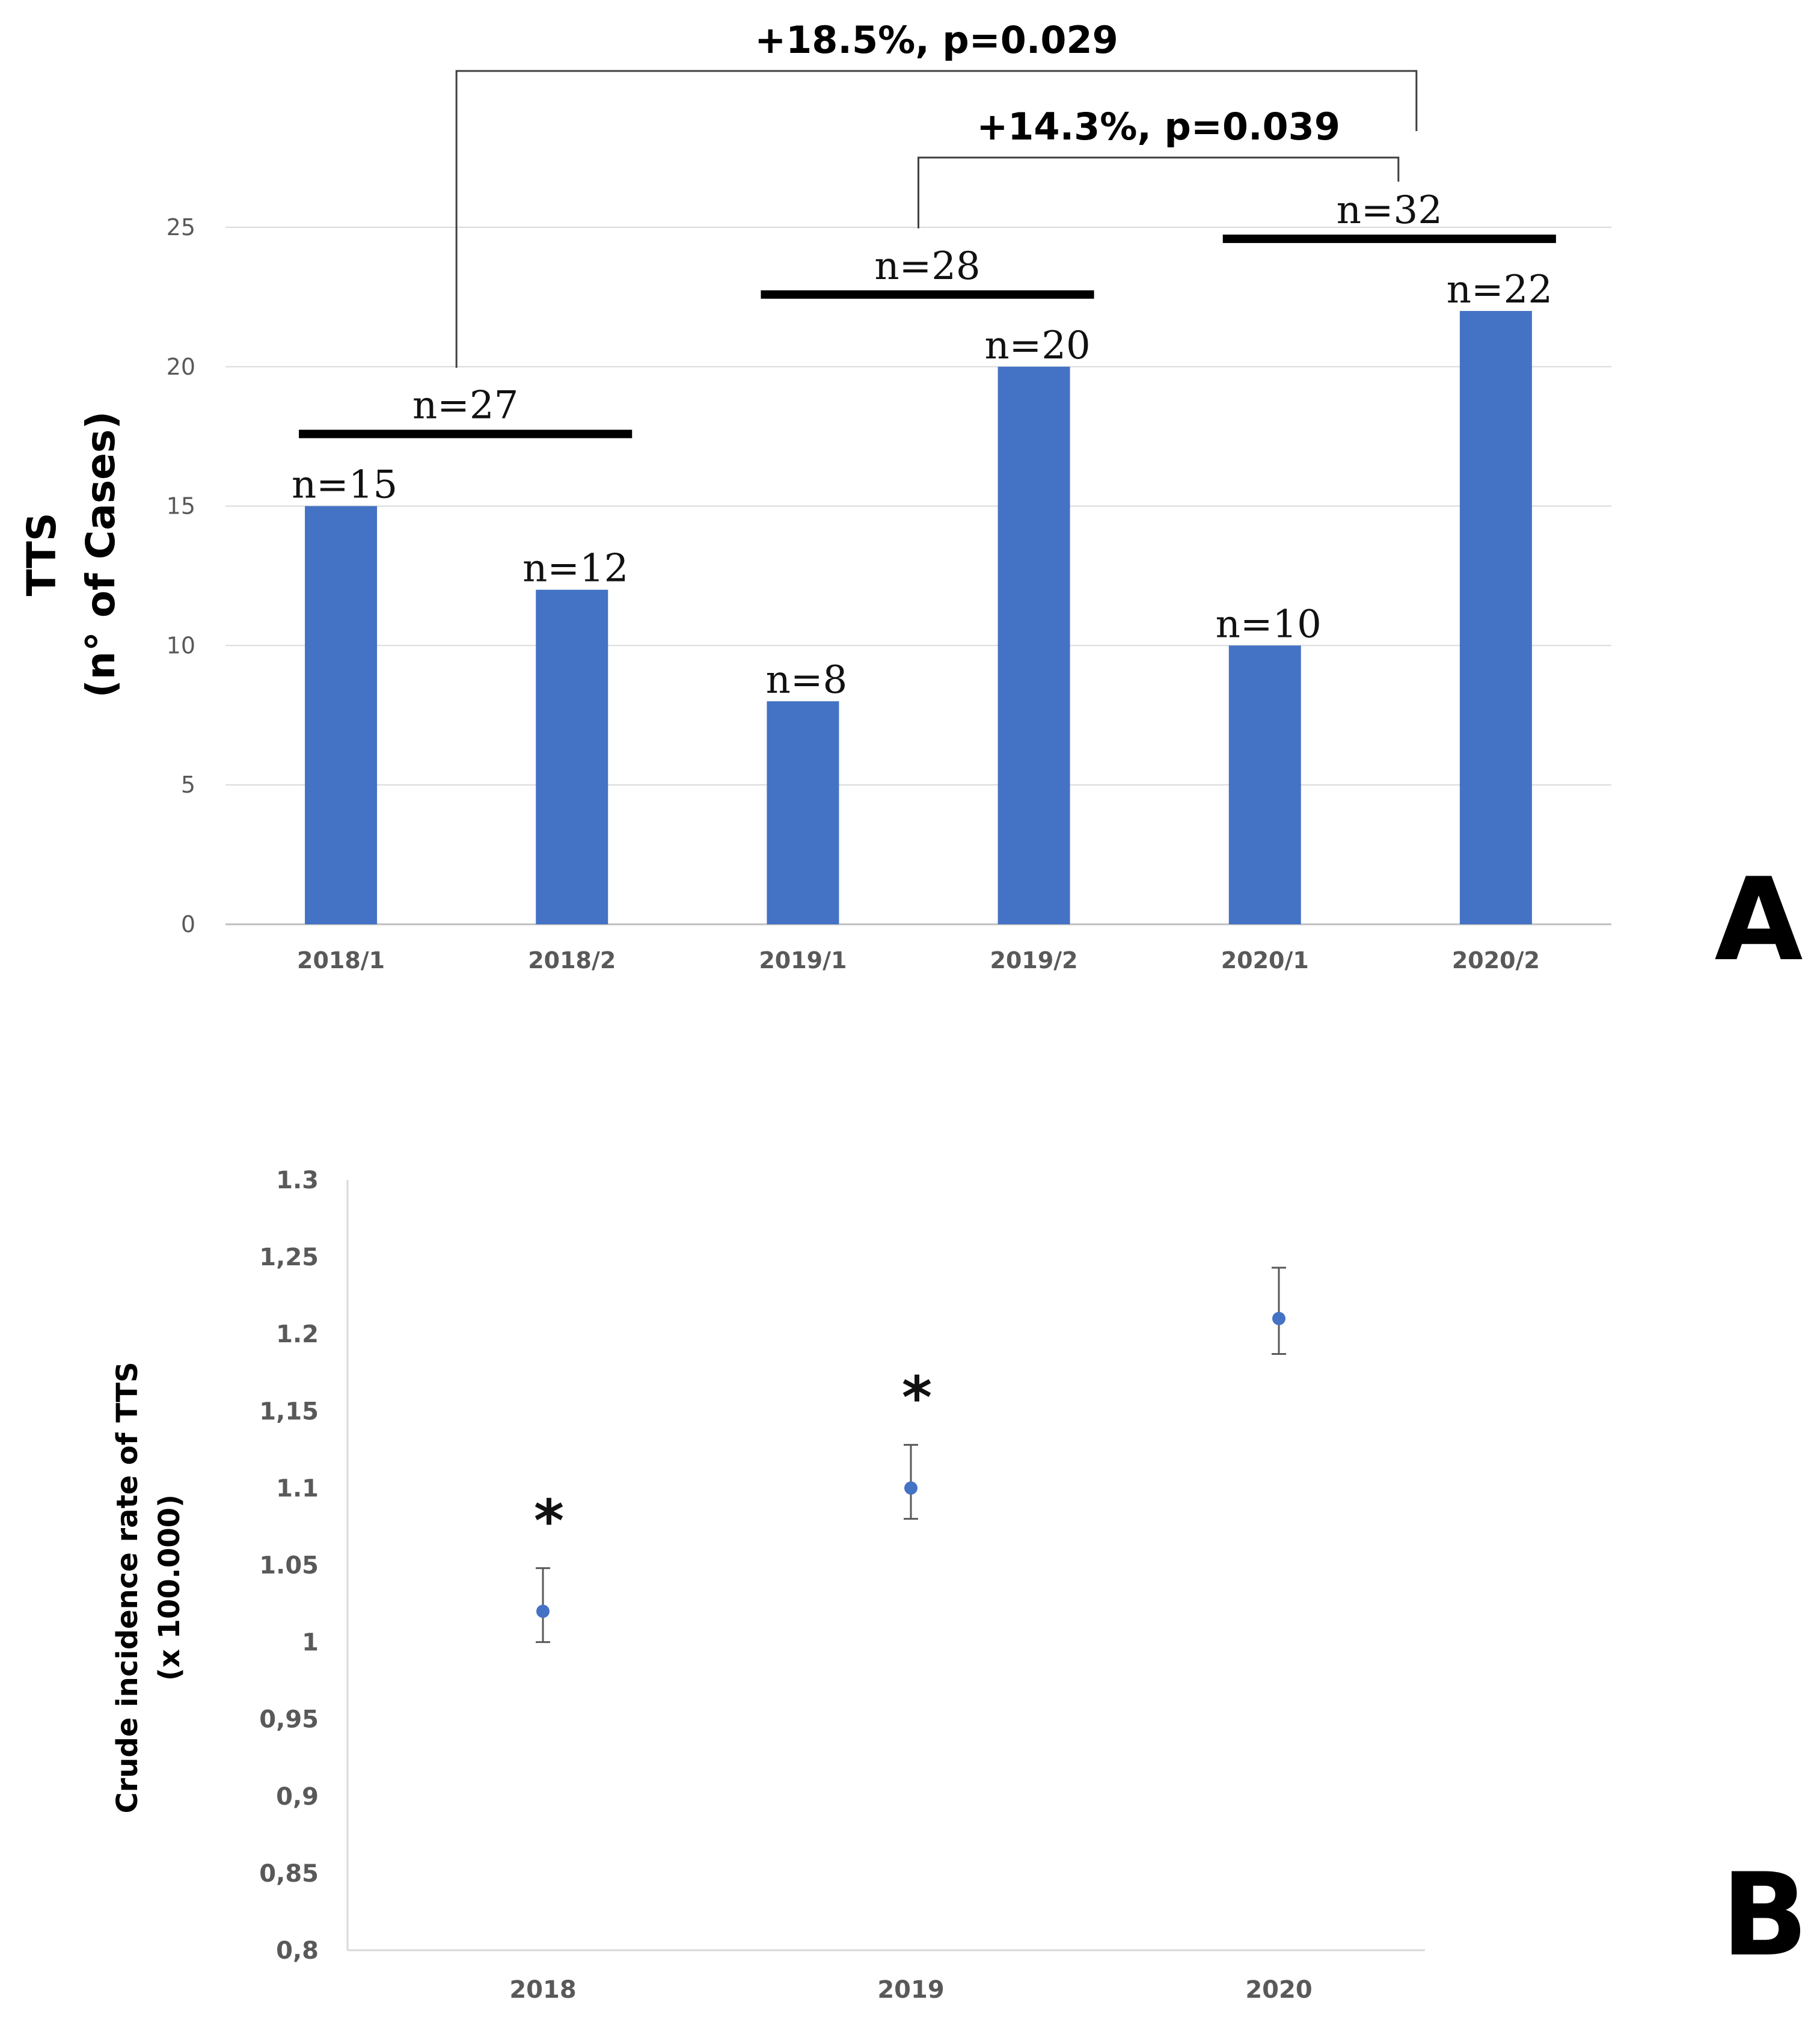  Describe the element at coordinates (1034, 961) in the screenshot. I see `x-tick-label: 2019/2` at that location.